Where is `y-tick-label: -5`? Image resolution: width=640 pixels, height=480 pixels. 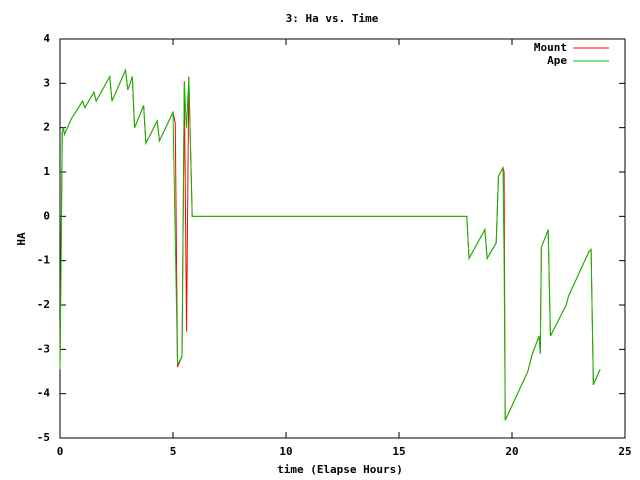
y-tick-label: -5 is located at coordinates (43, 437).